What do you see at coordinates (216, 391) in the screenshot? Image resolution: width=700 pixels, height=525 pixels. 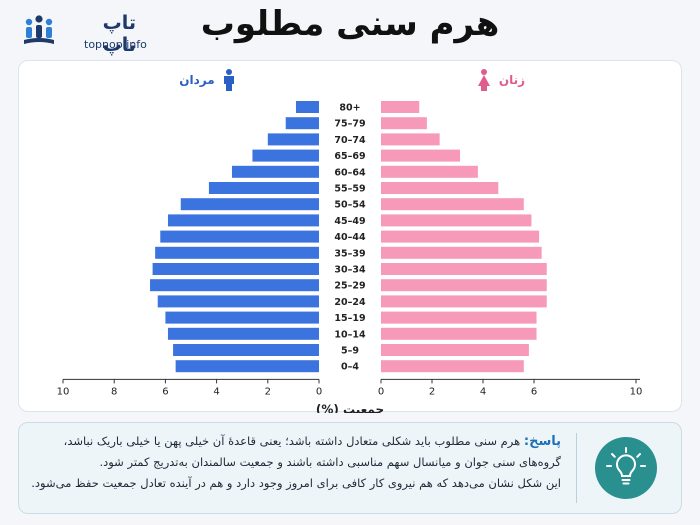 I see `tick-label-men-3: 4` at bounding box center [216, 391].